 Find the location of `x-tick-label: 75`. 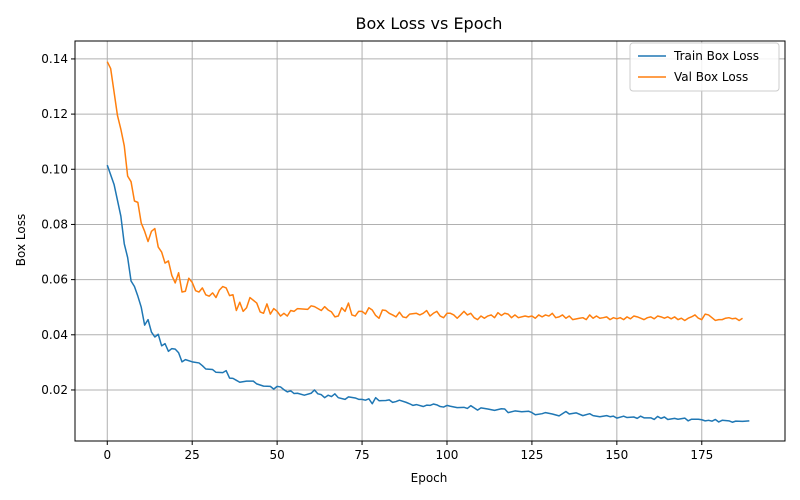

x-tick-label: 75 is located at coordinates (361, 455).